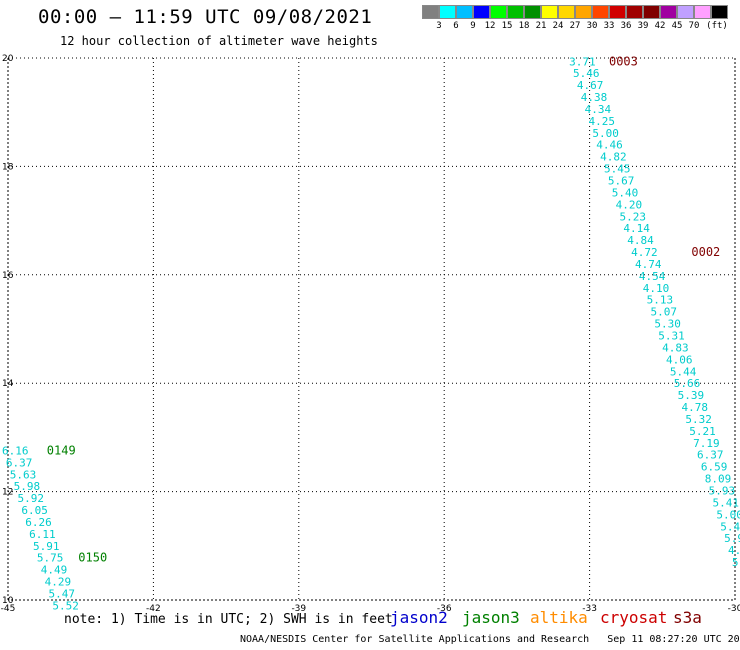 This screenshot has height=650, width=740. What do you see at coordinates (46, 546) in the screenshot?
I see `wave-height-label: 5.91` at bounding box center [46, 546].